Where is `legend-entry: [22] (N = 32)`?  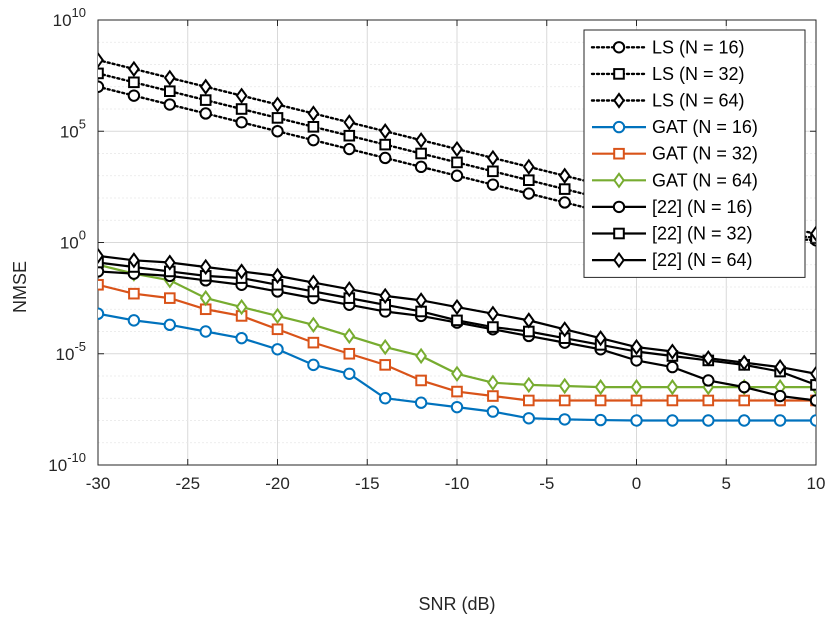
legend-entry: [22] (N = 32) is located at coordinates (672, 234).